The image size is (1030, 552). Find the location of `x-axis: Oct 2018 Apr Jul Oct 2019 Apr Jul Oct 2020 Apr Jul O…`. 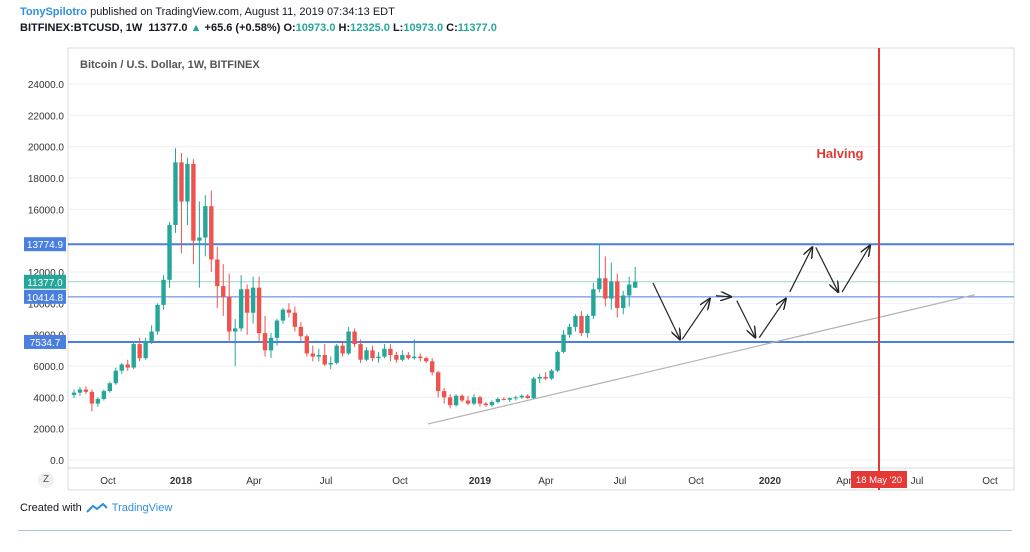

x-axis: Oct 2018 Apr Jul Oct 2019 Apr Jul Oct 2020 Apr Jul O… is located at coordinates (549, 481).